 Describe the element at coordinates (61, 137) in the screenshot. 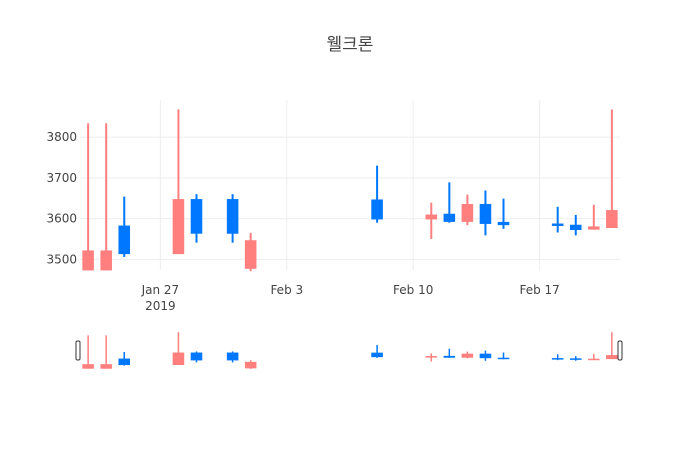

I see `y-tick-label: 3800` at that location.